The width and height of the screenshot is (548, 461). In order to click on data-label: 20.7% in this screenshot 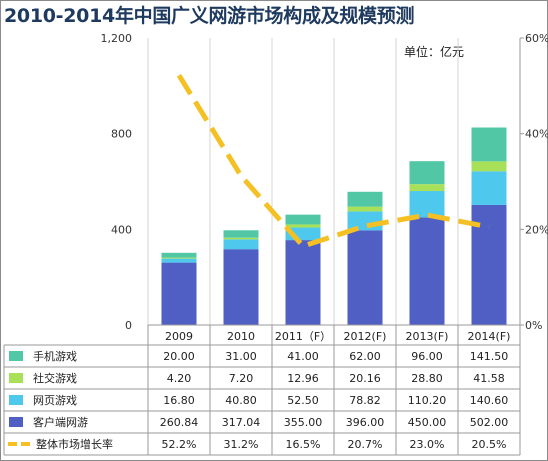, I will do `click(365, 444)`.